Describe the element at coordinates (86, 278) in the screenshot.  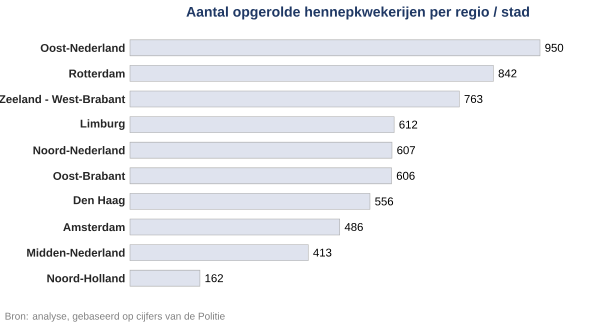
I see `y-tick-label: Noord-Holland` at that location.